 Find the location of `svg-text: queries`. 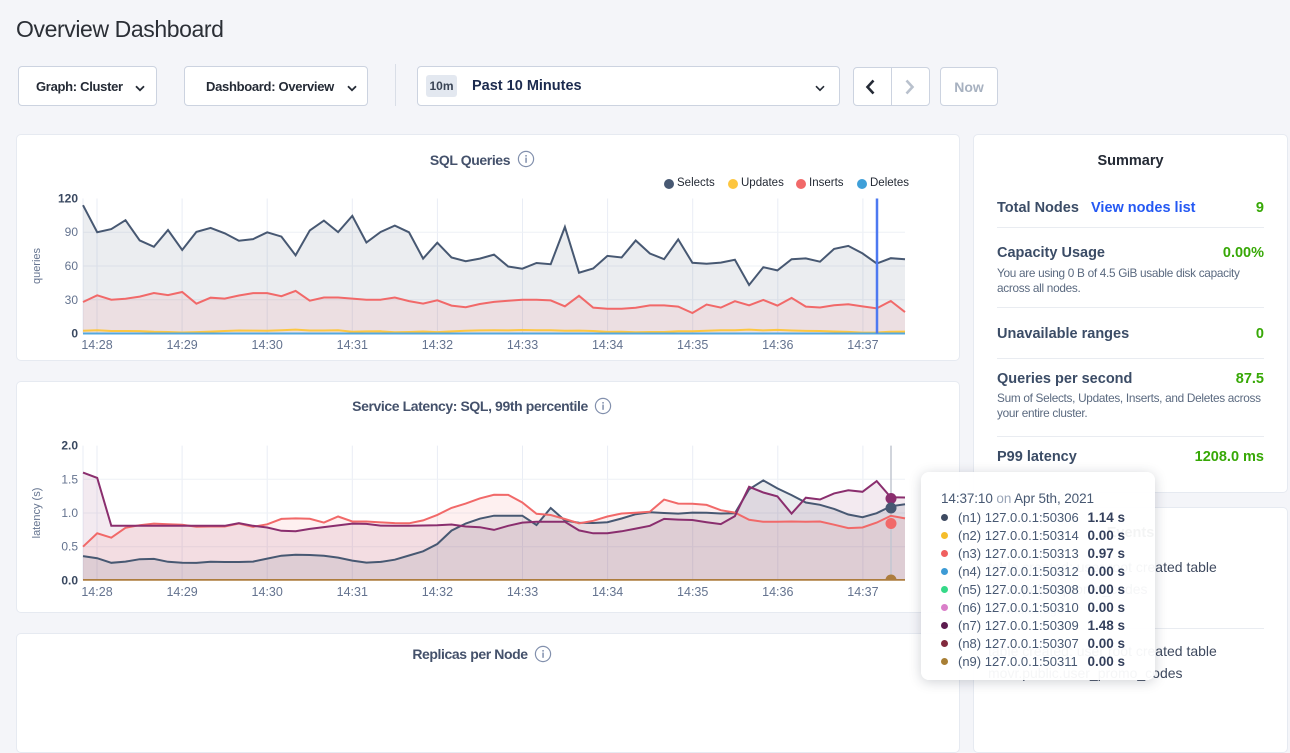

svg-text: queries is located at coordinates (37, 265).